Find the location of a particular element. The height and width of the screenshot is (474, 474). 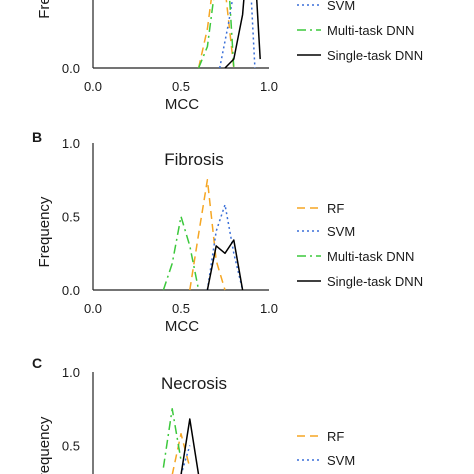

panel-title: Fibrosis is located at coordinates (194, 159).